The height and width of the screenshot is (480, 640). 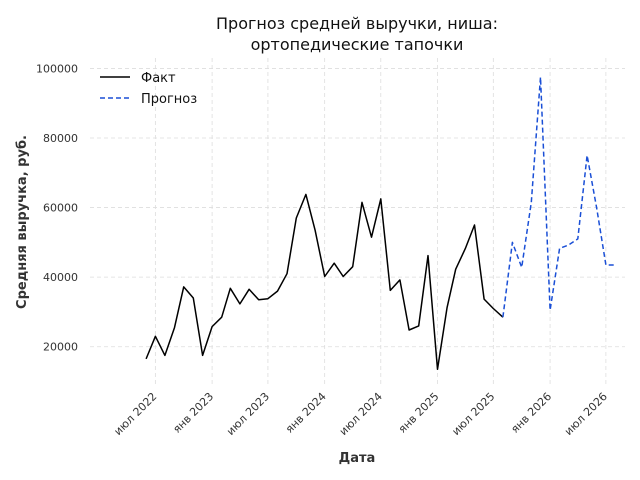 I want to click on y-tick-label: 80000, so click(x=60, y=138).